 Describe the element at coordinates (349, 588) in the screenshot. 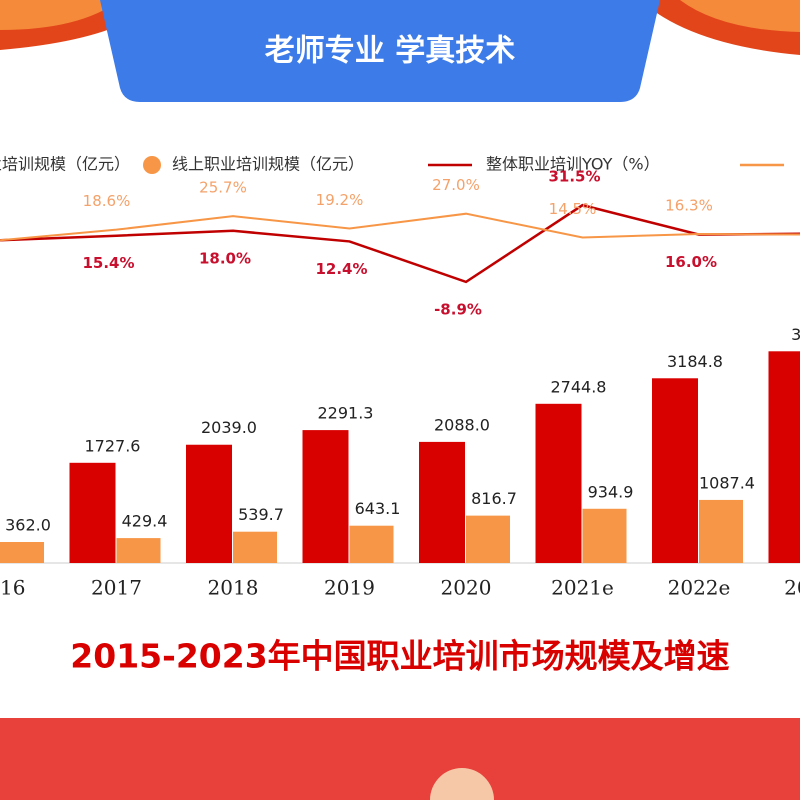

I see `x-tick-label: 2019` at that location.